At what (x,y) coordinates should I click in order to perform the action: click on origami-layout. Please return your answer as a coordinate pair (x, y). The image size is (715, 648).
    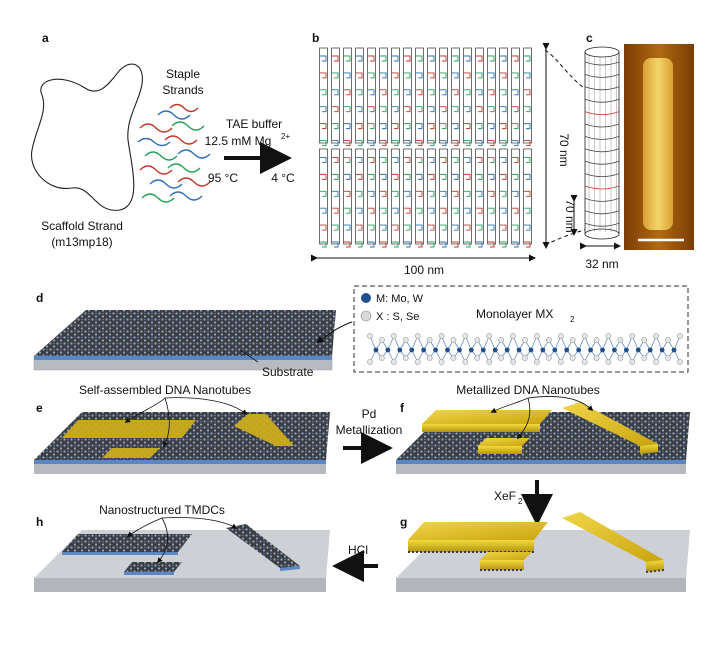
    Looking at the image, I should click on (425, 147).